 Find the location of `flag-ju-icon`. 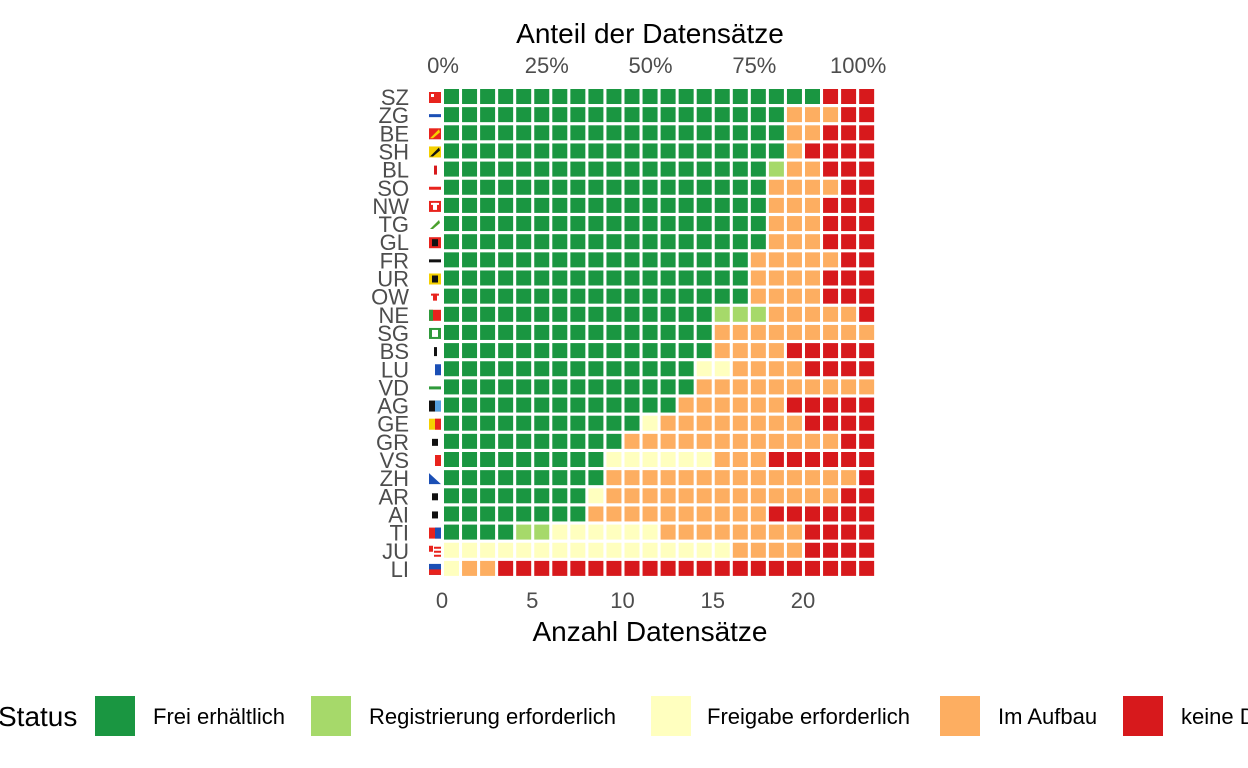

flag-ju-icon is located at coordinates (435, 551).